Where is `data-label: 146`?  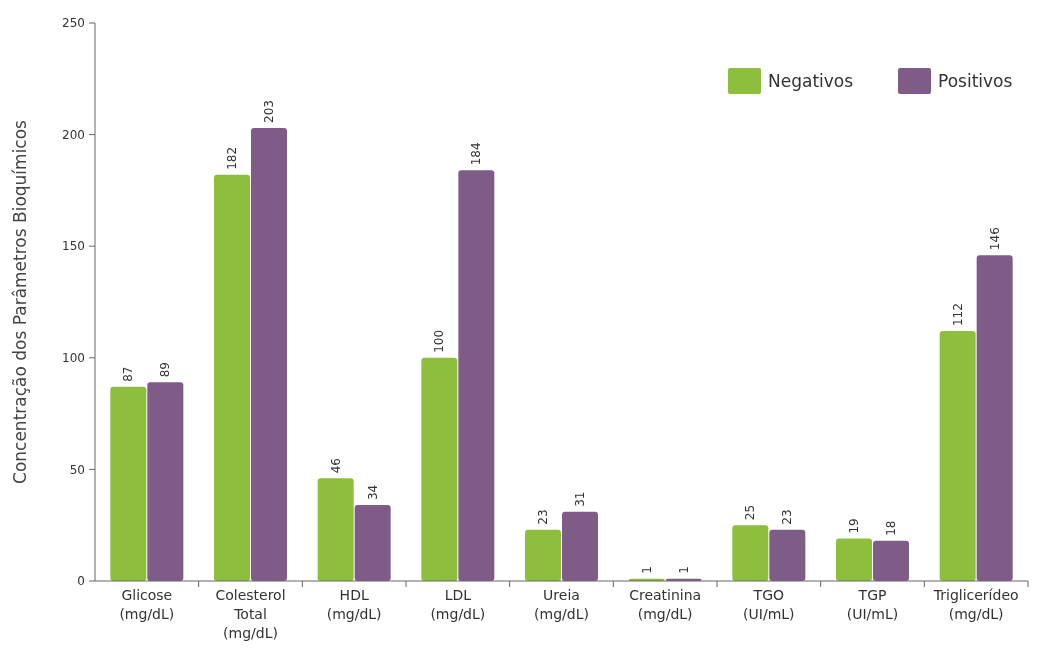 data-label: 146 is located at coordinates (994, 239).